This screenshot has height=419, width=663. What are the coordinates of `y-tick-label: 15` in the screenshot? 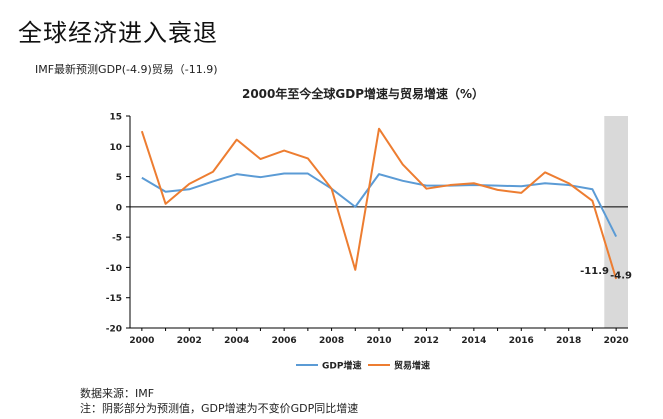 It's located at (115, 118).